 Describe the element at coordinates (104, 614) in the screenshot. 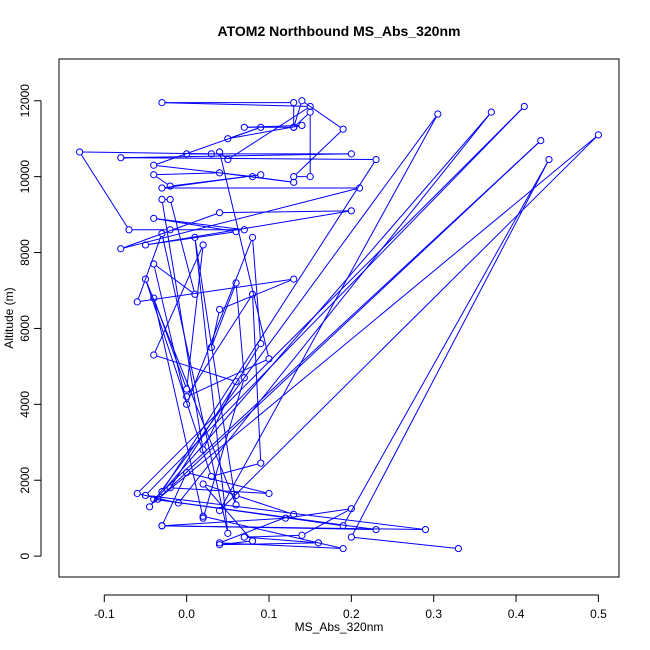

I see `x-tick-label: -0.1` at that location.